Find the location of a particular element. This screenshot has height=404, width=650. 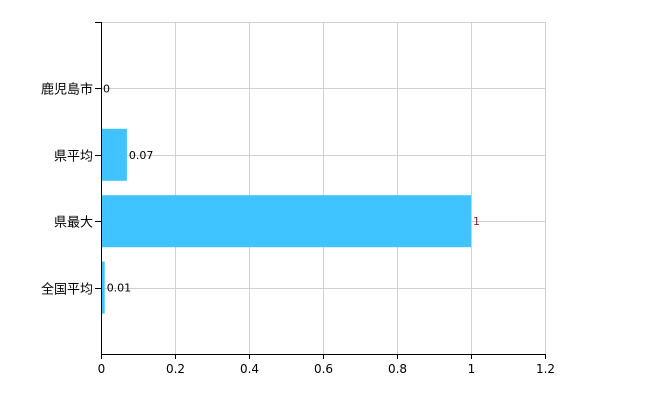

x-tick-label: 0 is located at coordinates (102, 369).